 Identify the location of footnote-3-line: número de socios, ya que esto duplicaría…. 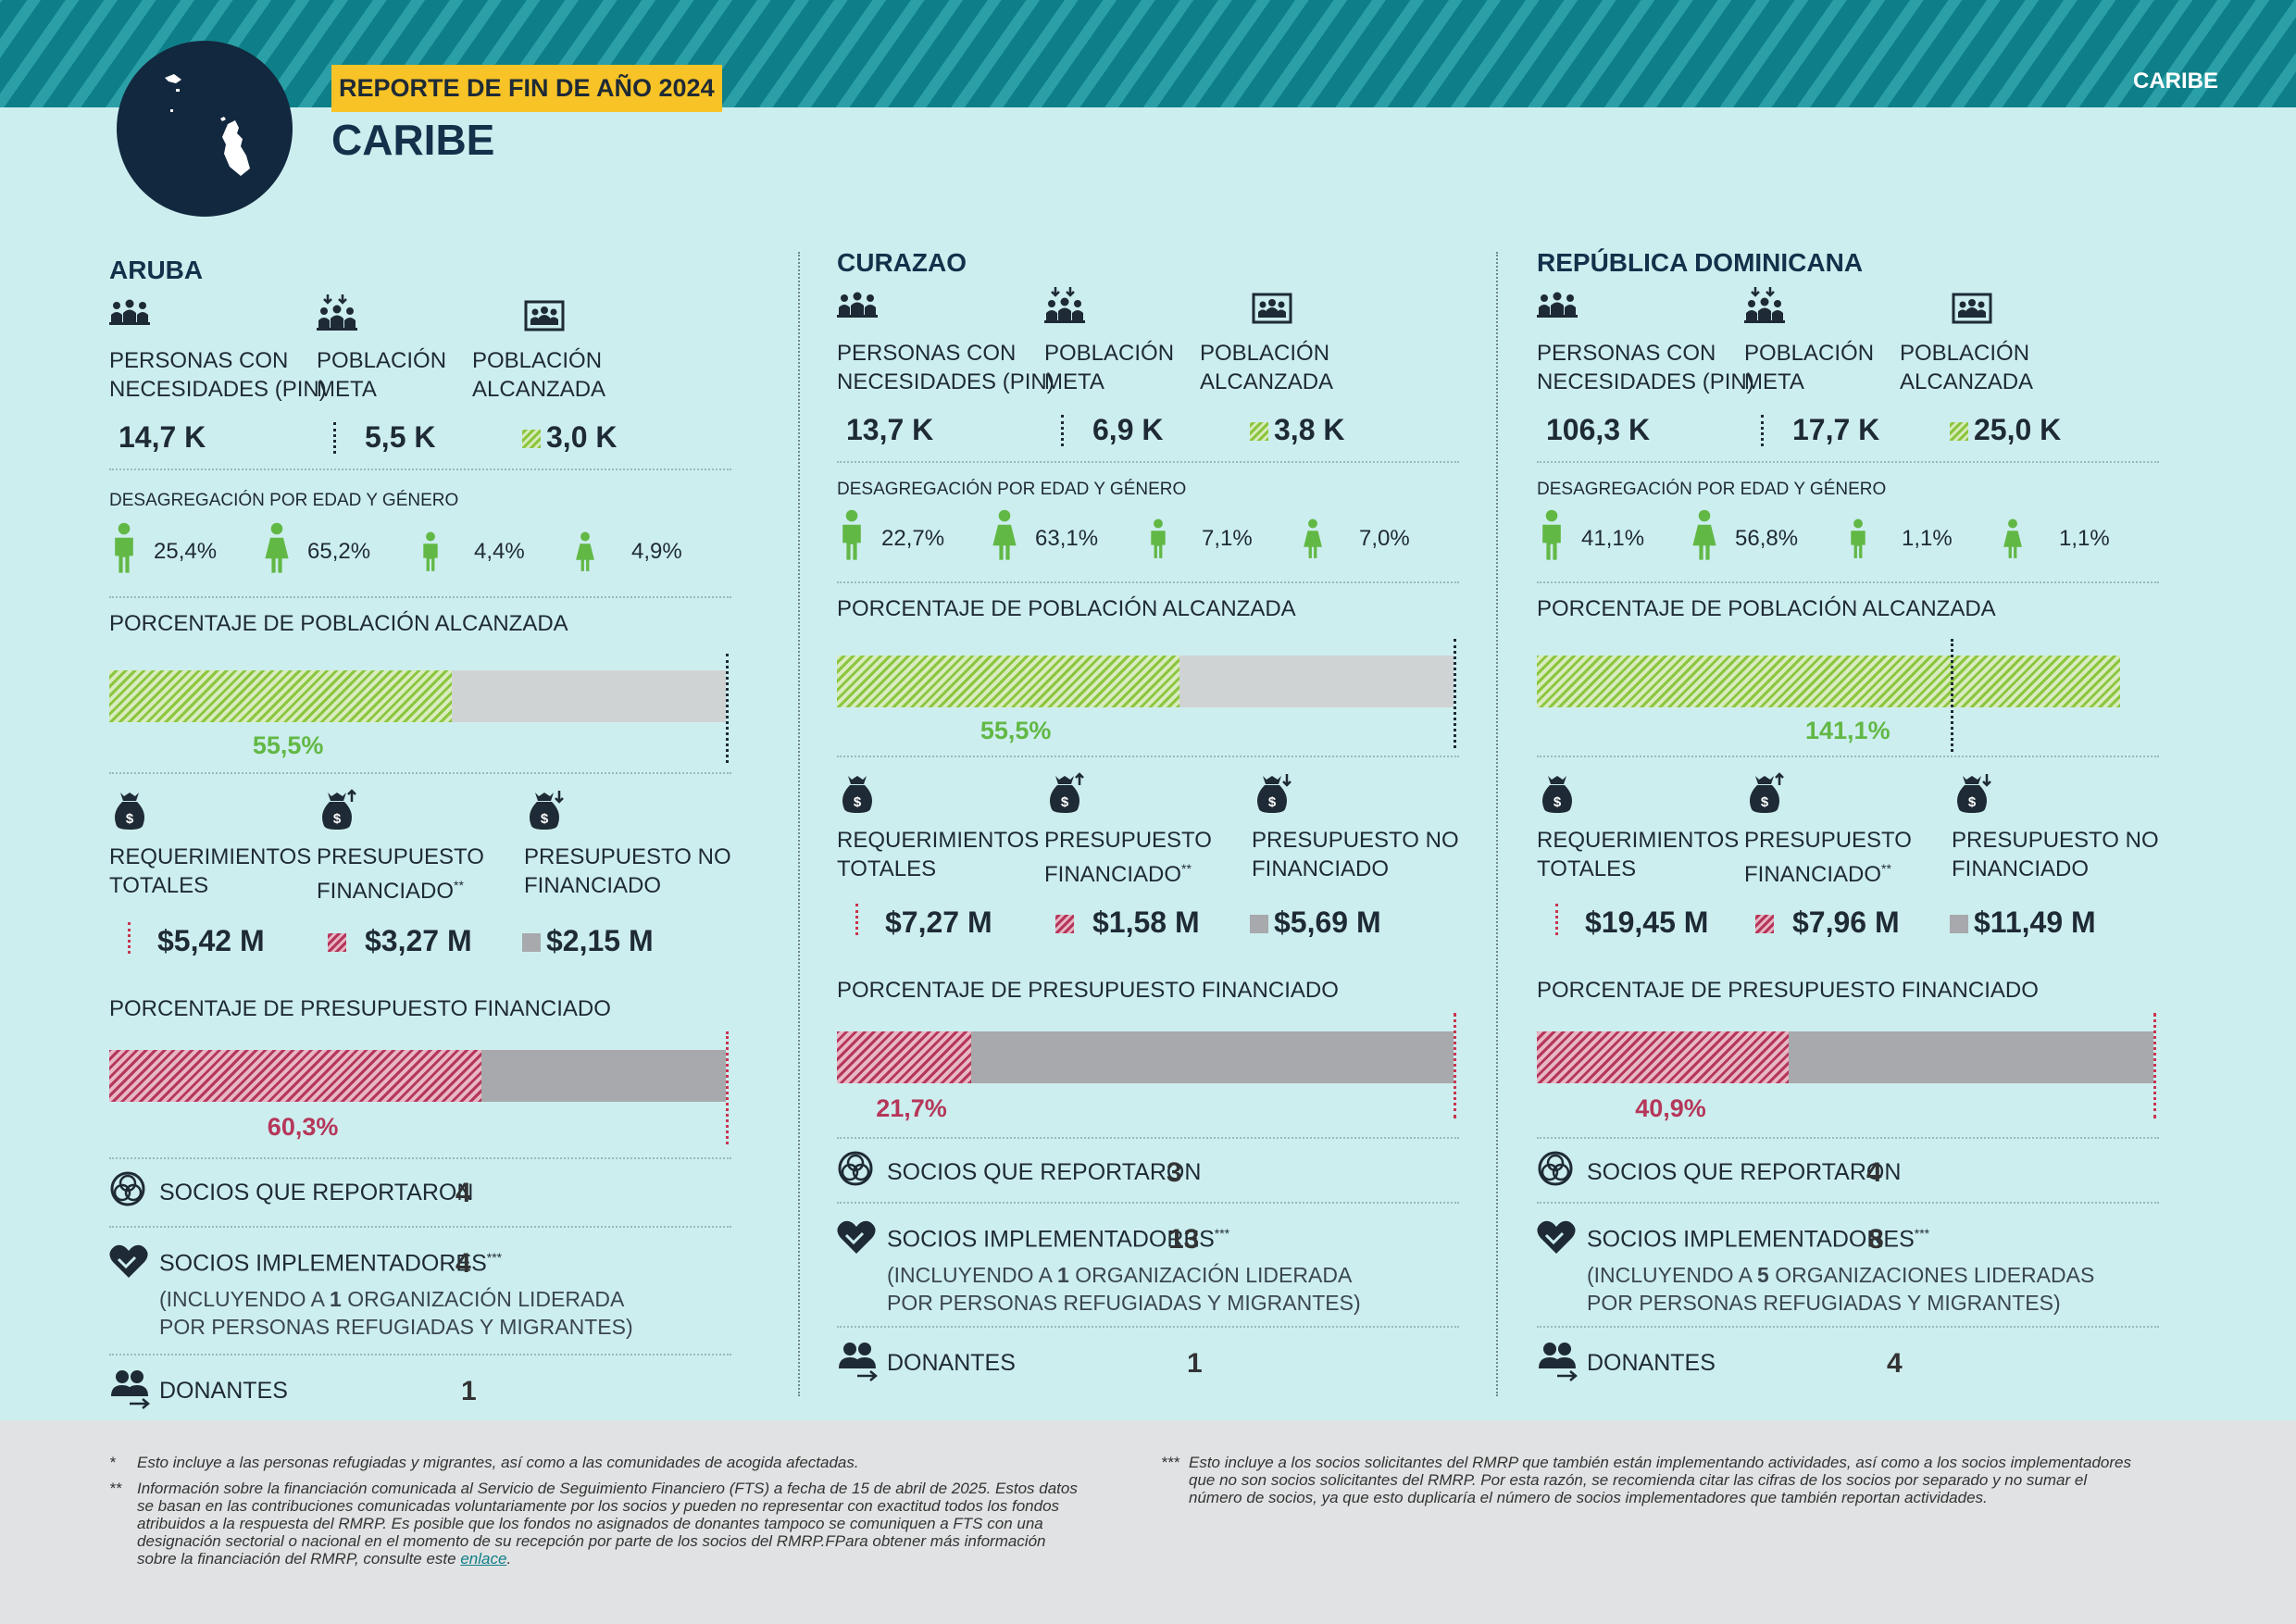
(1588, 1497).